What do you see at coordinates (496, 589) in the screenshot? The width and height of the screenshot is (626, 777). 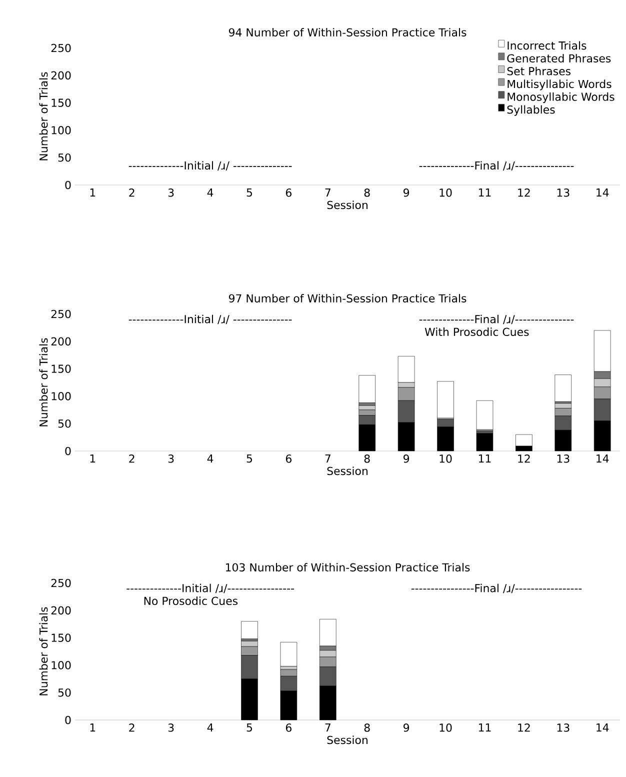 I see `annotation: ----------------Final /ɹ/-----------------` at bounding box center [496, 589].